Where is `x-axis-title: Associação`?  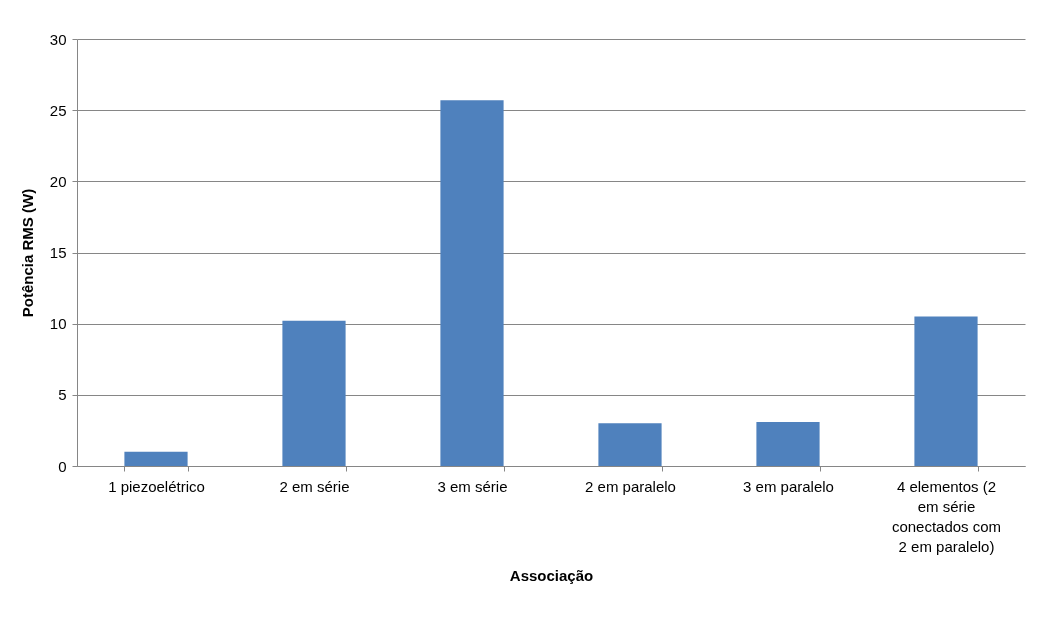
x-axis-title: Associação is located at coordinates (551, 575).